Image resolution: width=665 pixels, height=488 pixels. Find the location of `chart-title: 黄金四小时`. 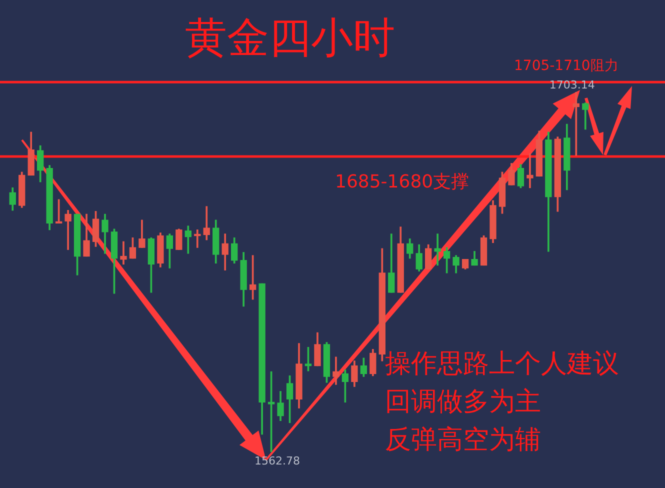

chart-title: 黄金四小时 is located at coordinates (290, 37).